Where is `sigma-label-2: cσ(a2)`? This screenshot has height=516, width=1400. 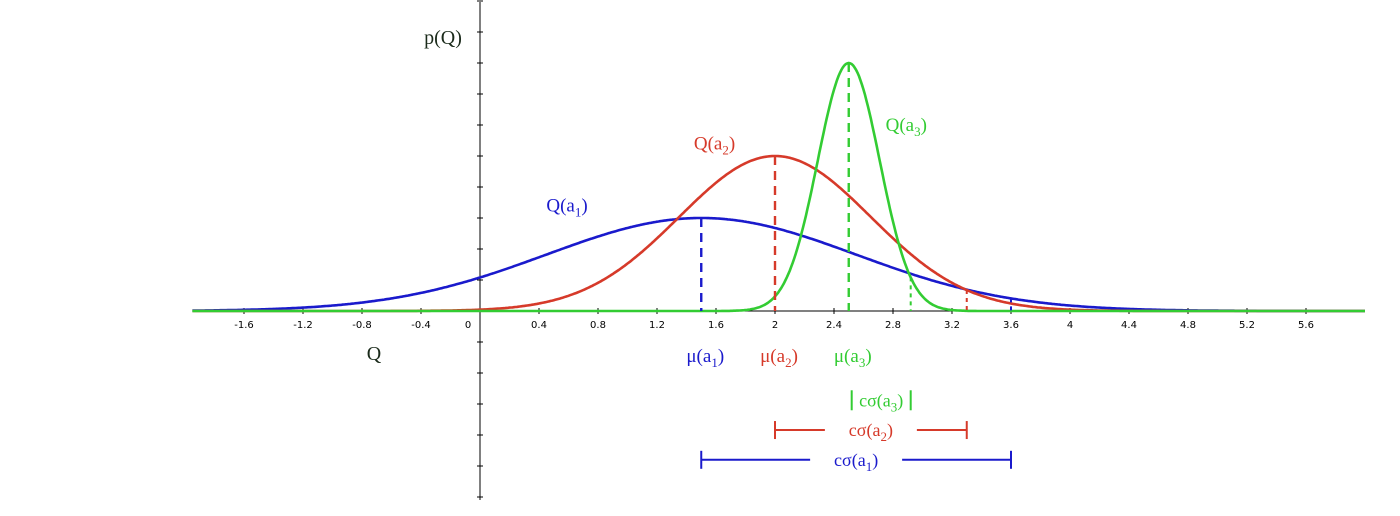 sigma-label-2: cσ(a2) is located at coordinates (871, 432).